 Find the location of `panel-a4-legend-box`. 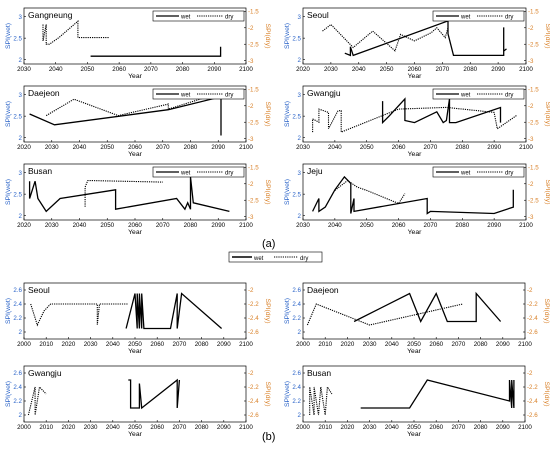

panel-a4-legend-box is located at coordinates (478, 94).